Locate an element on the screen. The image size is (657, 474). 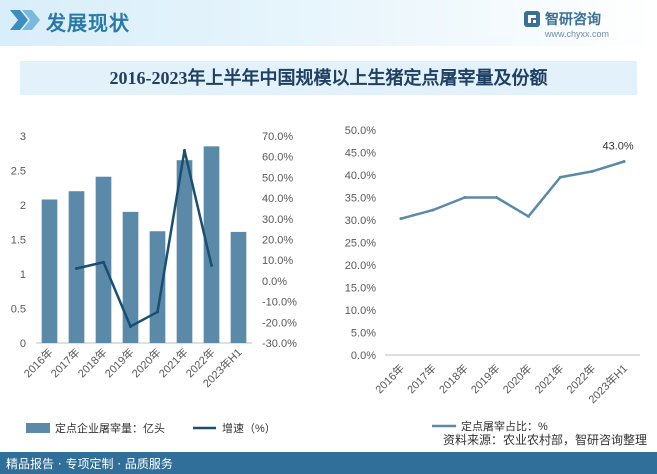
left-x-tick-label: 2019年 is located at coordinates (119, 362).